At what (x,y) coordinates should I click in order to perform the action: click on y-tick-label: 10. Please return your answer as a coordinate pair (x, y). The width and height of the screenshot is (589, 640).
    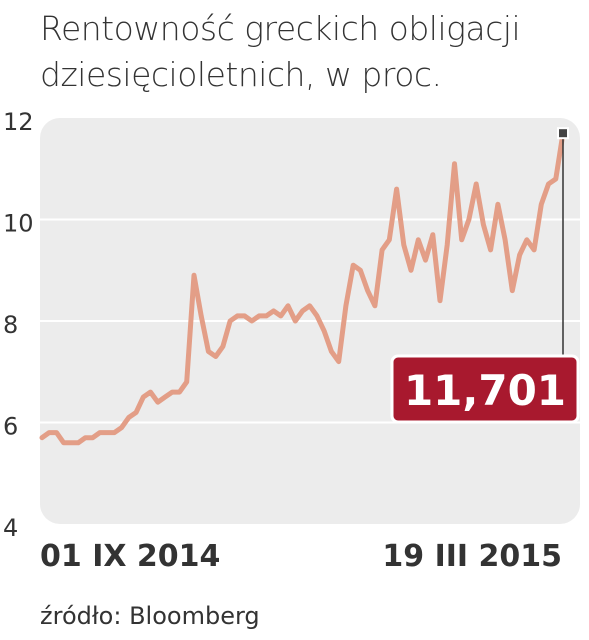
    Looking at the image, I should click on (18, 224).